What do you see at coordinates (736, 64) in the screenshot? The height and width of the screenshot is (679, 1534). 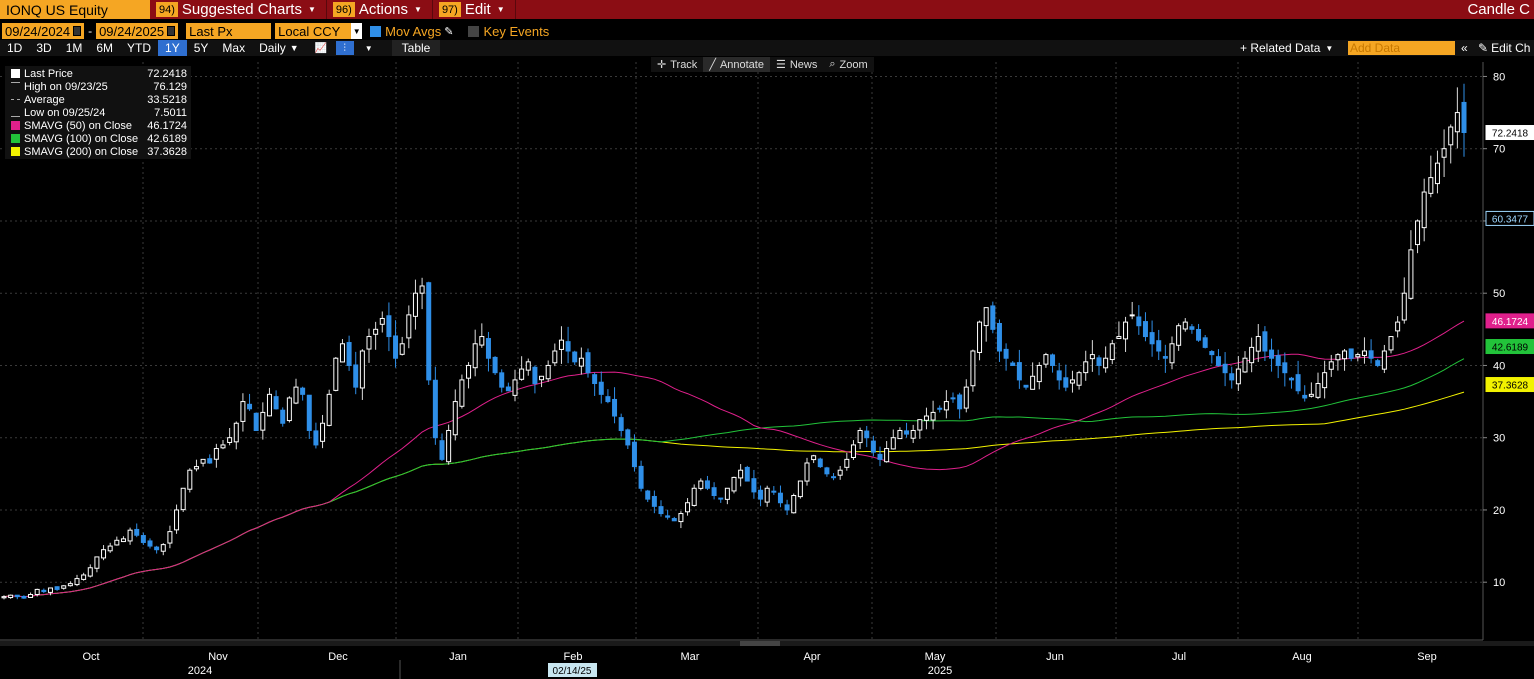 I see `annotate-tool: ╱ Annotate` at bounding box center [736, 64].